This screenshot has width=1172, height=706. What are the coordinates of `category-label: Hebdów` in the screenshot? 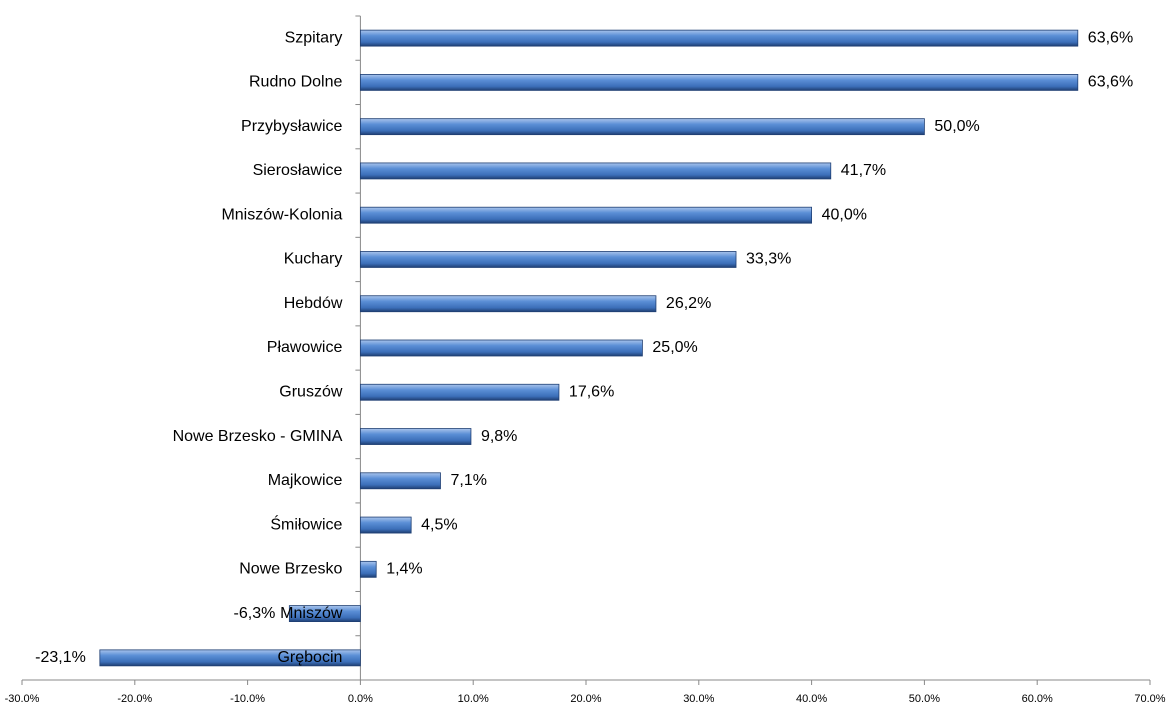 It's located at (313, 303).